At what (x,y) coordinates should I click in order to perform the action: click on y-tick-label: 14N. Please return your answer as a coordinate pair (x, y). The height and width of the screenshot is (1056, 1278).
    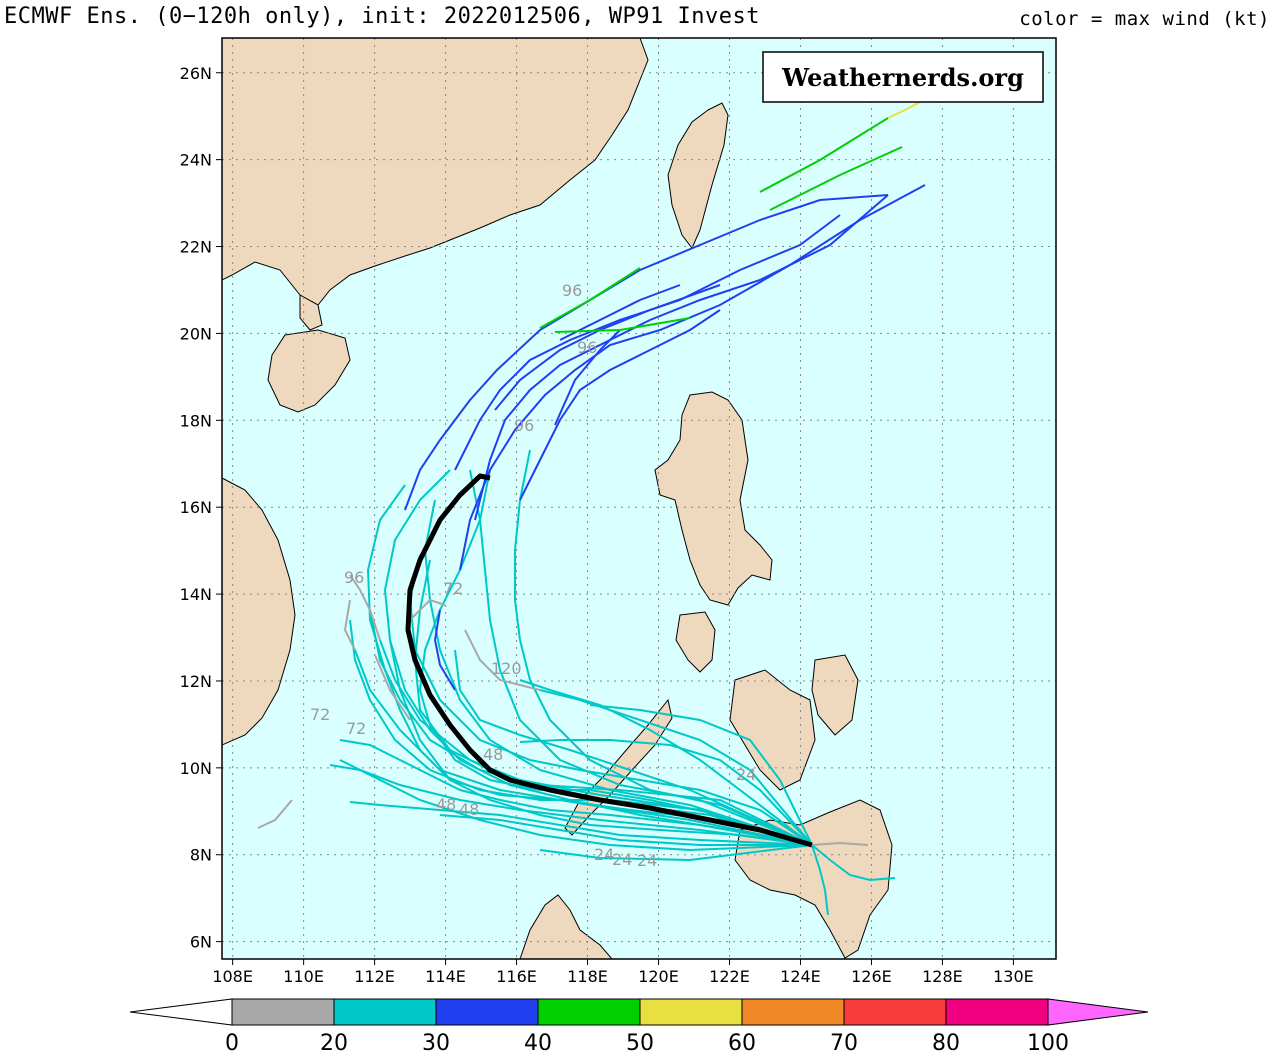
    Looking at the image, I should click on (196, 594).